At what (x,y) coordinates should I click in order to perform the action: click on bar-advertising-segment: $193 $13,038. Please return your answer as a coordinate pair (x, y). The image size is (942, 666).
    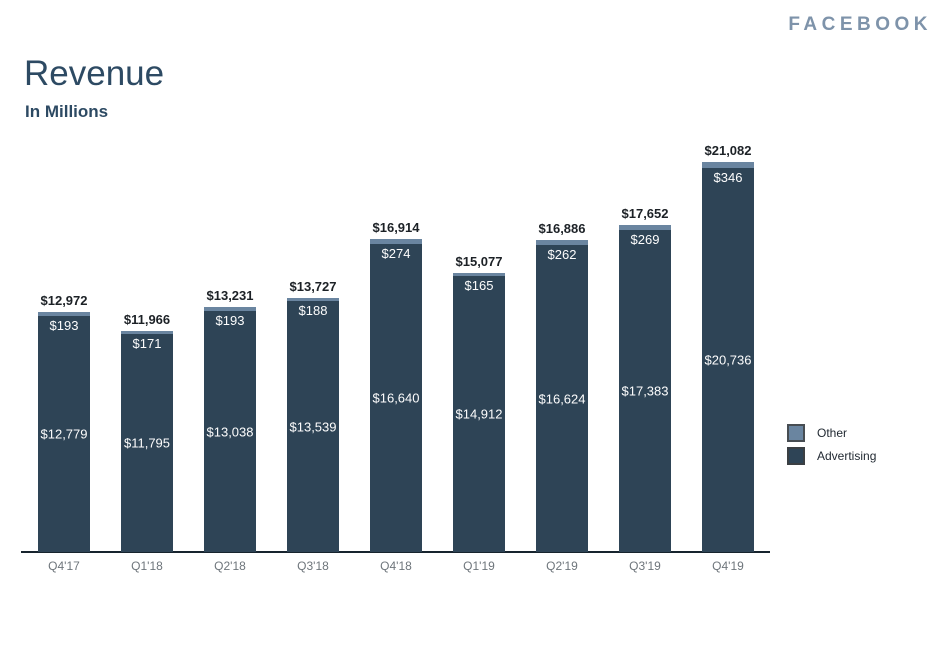
    Looking at the image, I should click on (230, 431).